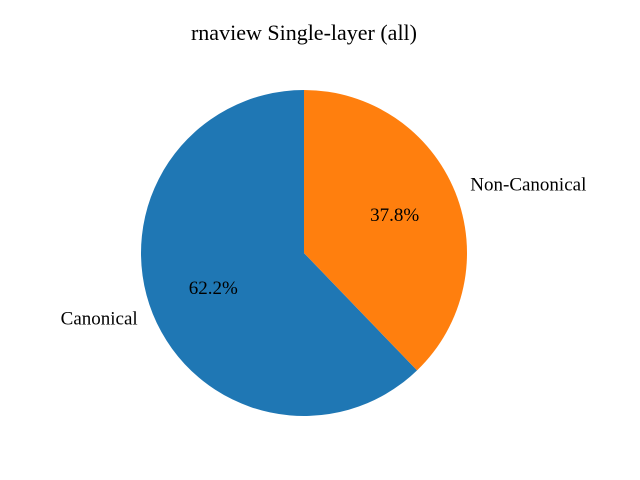 The image size is (640, 480). I want to click on chart-title: rnaview Single-layer (all), so click(304, 32).